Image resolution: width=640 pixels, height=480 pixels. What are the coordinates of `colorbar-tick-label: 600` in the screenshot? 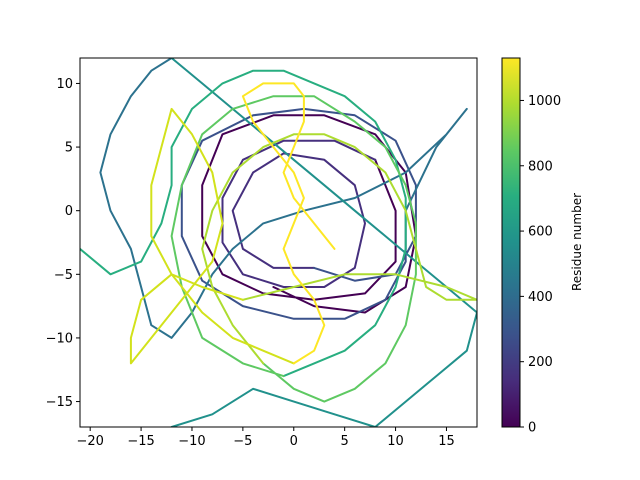 It's located at (540, 232).